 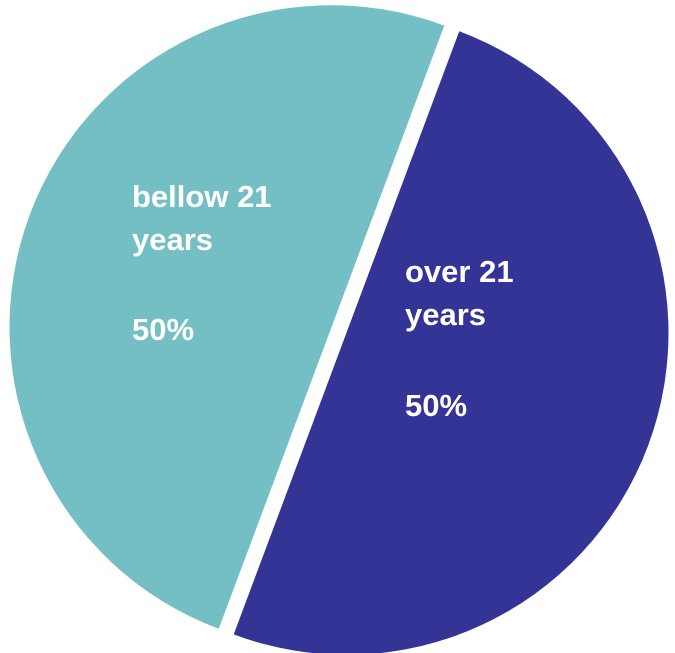 I want to click on slice-1-label-line-1: bellow 21, so click(x=202, y=196).